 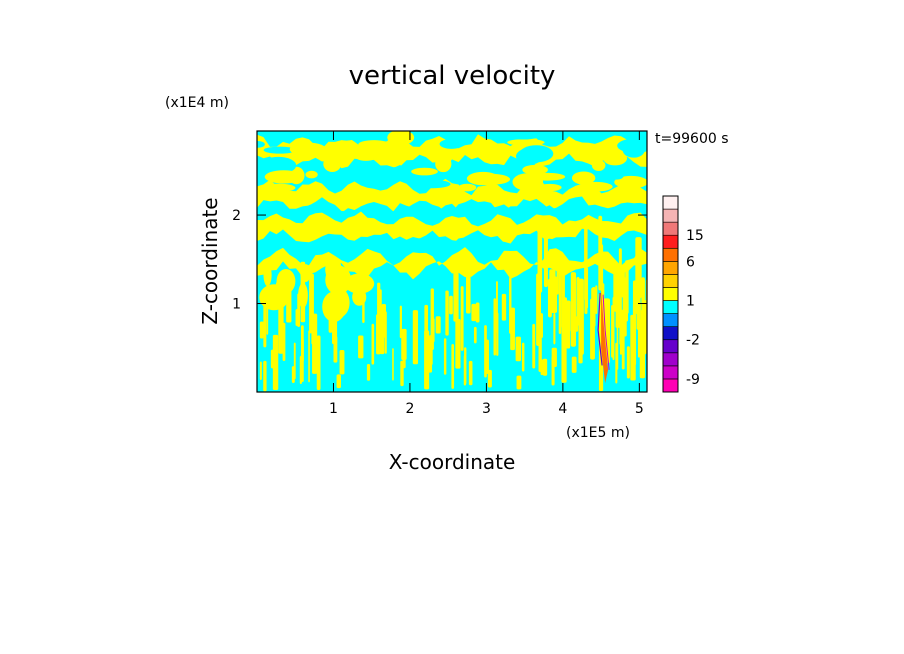 What do you see at coordinates (486, 409) in the screenshot?
I see `x-tick-label: 3` at bounding box center [486, 409].